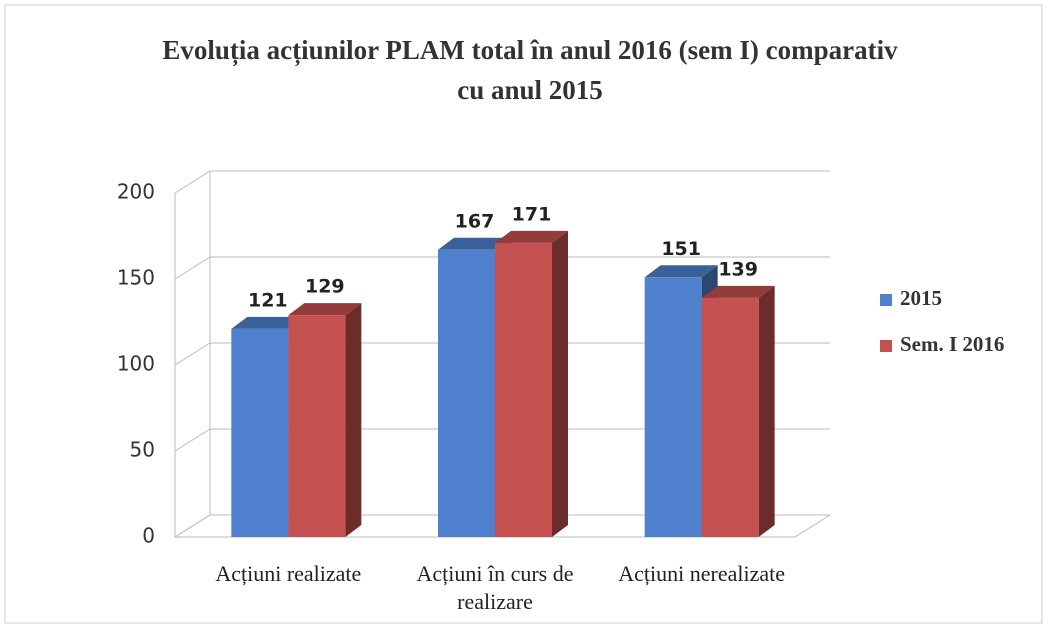  I want to click on legend-label: Sem. I 2016, so click(952, 344).